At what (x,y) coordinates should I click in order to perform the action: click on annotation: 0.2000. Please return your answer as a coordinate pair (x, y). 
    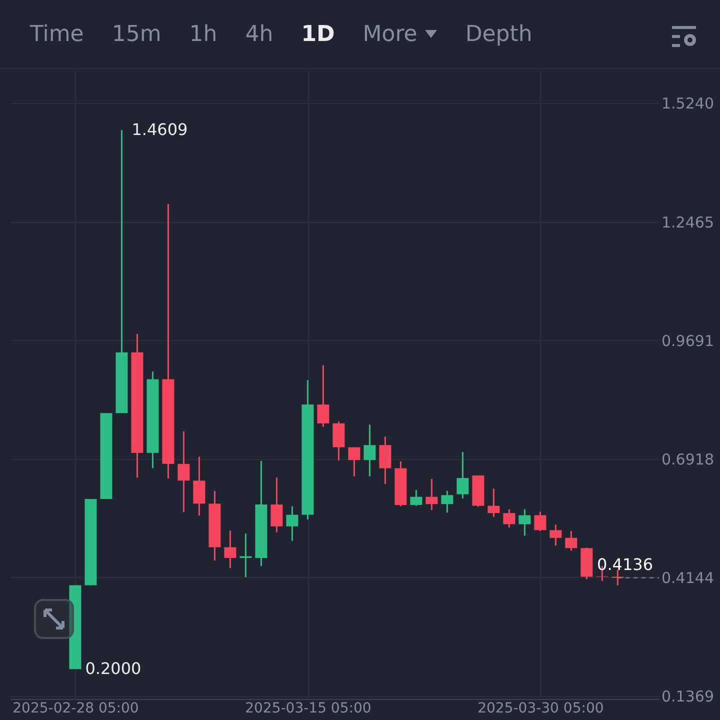
    Looking at the image, I should click on (113, 668).